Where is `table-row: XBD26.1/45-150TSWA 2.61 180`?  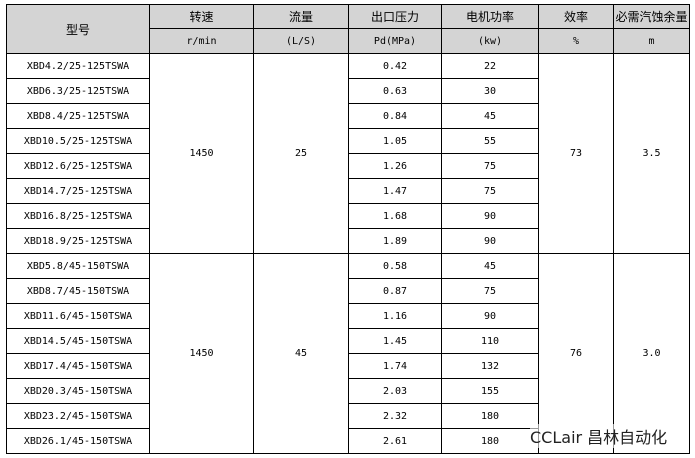
table-row: XBD26.1/45-150TSWA 2.61 180 is located at coordinates (348, 441).